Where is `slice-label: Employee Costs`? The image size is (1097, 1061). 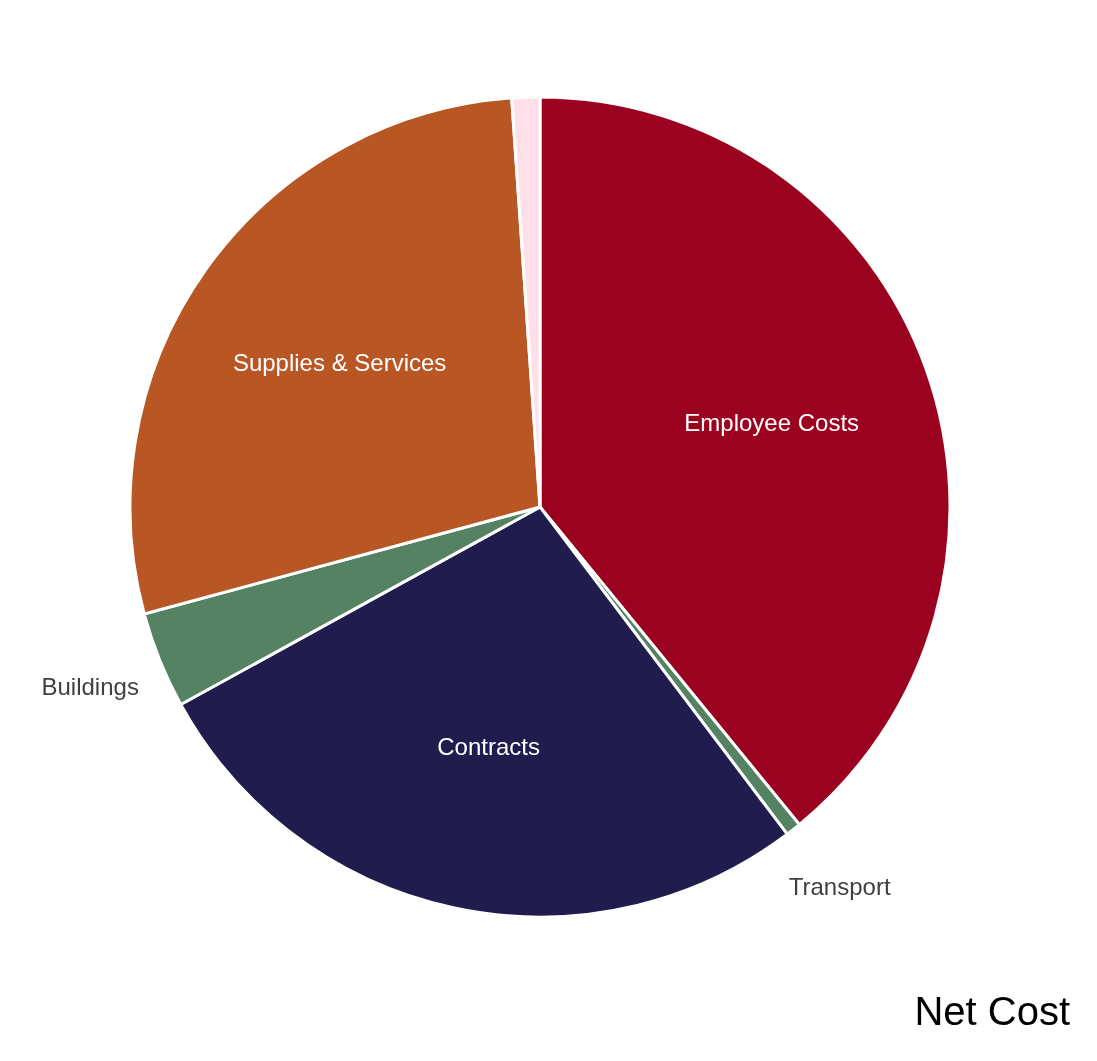
slice-label: Employee Costs is located at coordinates (772, 423).